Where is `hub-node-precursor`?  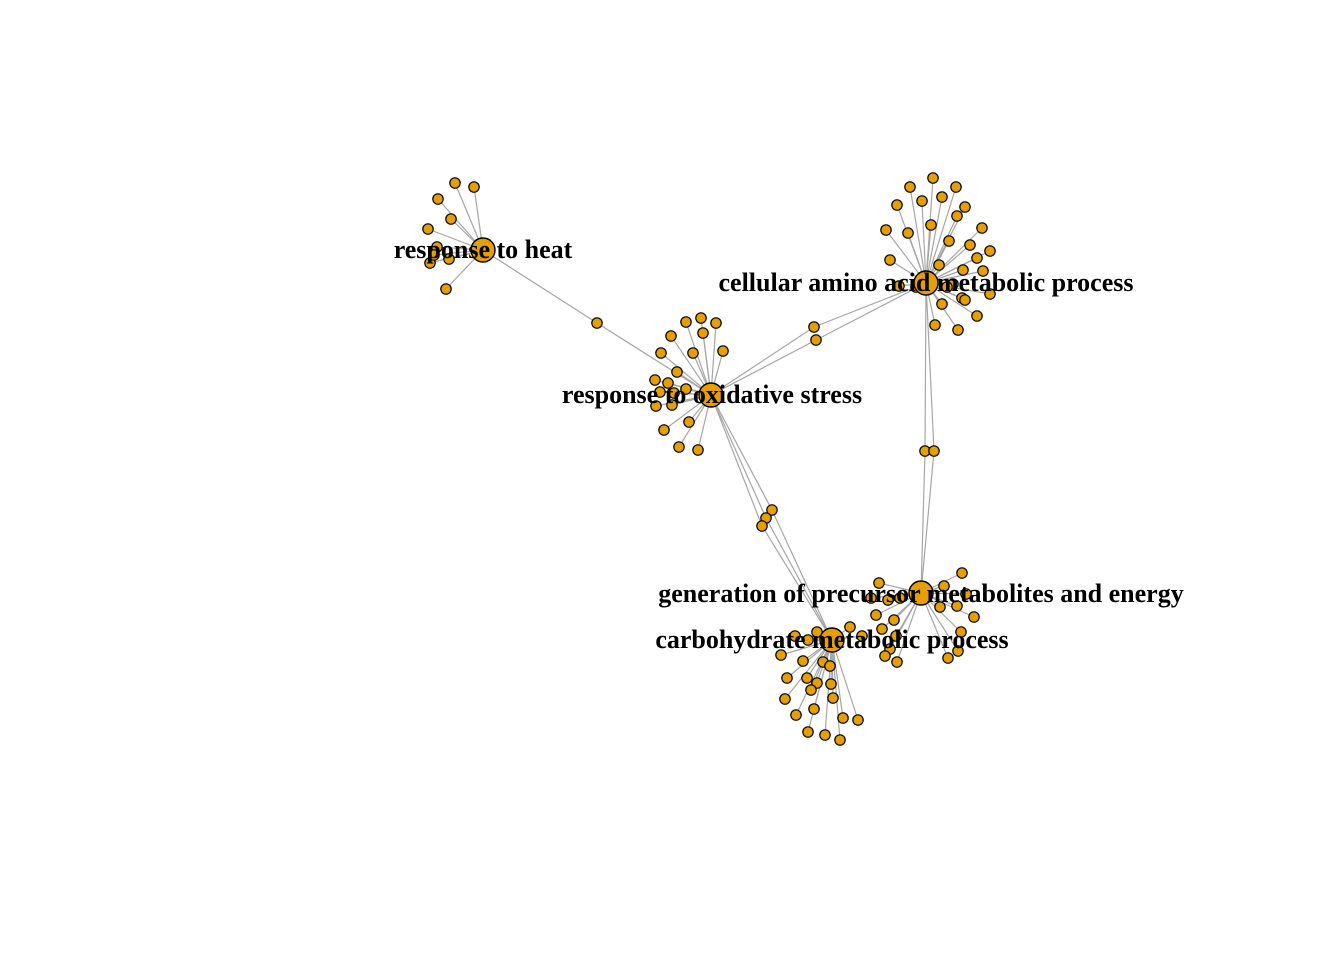
hub-node-precursor is located at coordinates (921, 593).